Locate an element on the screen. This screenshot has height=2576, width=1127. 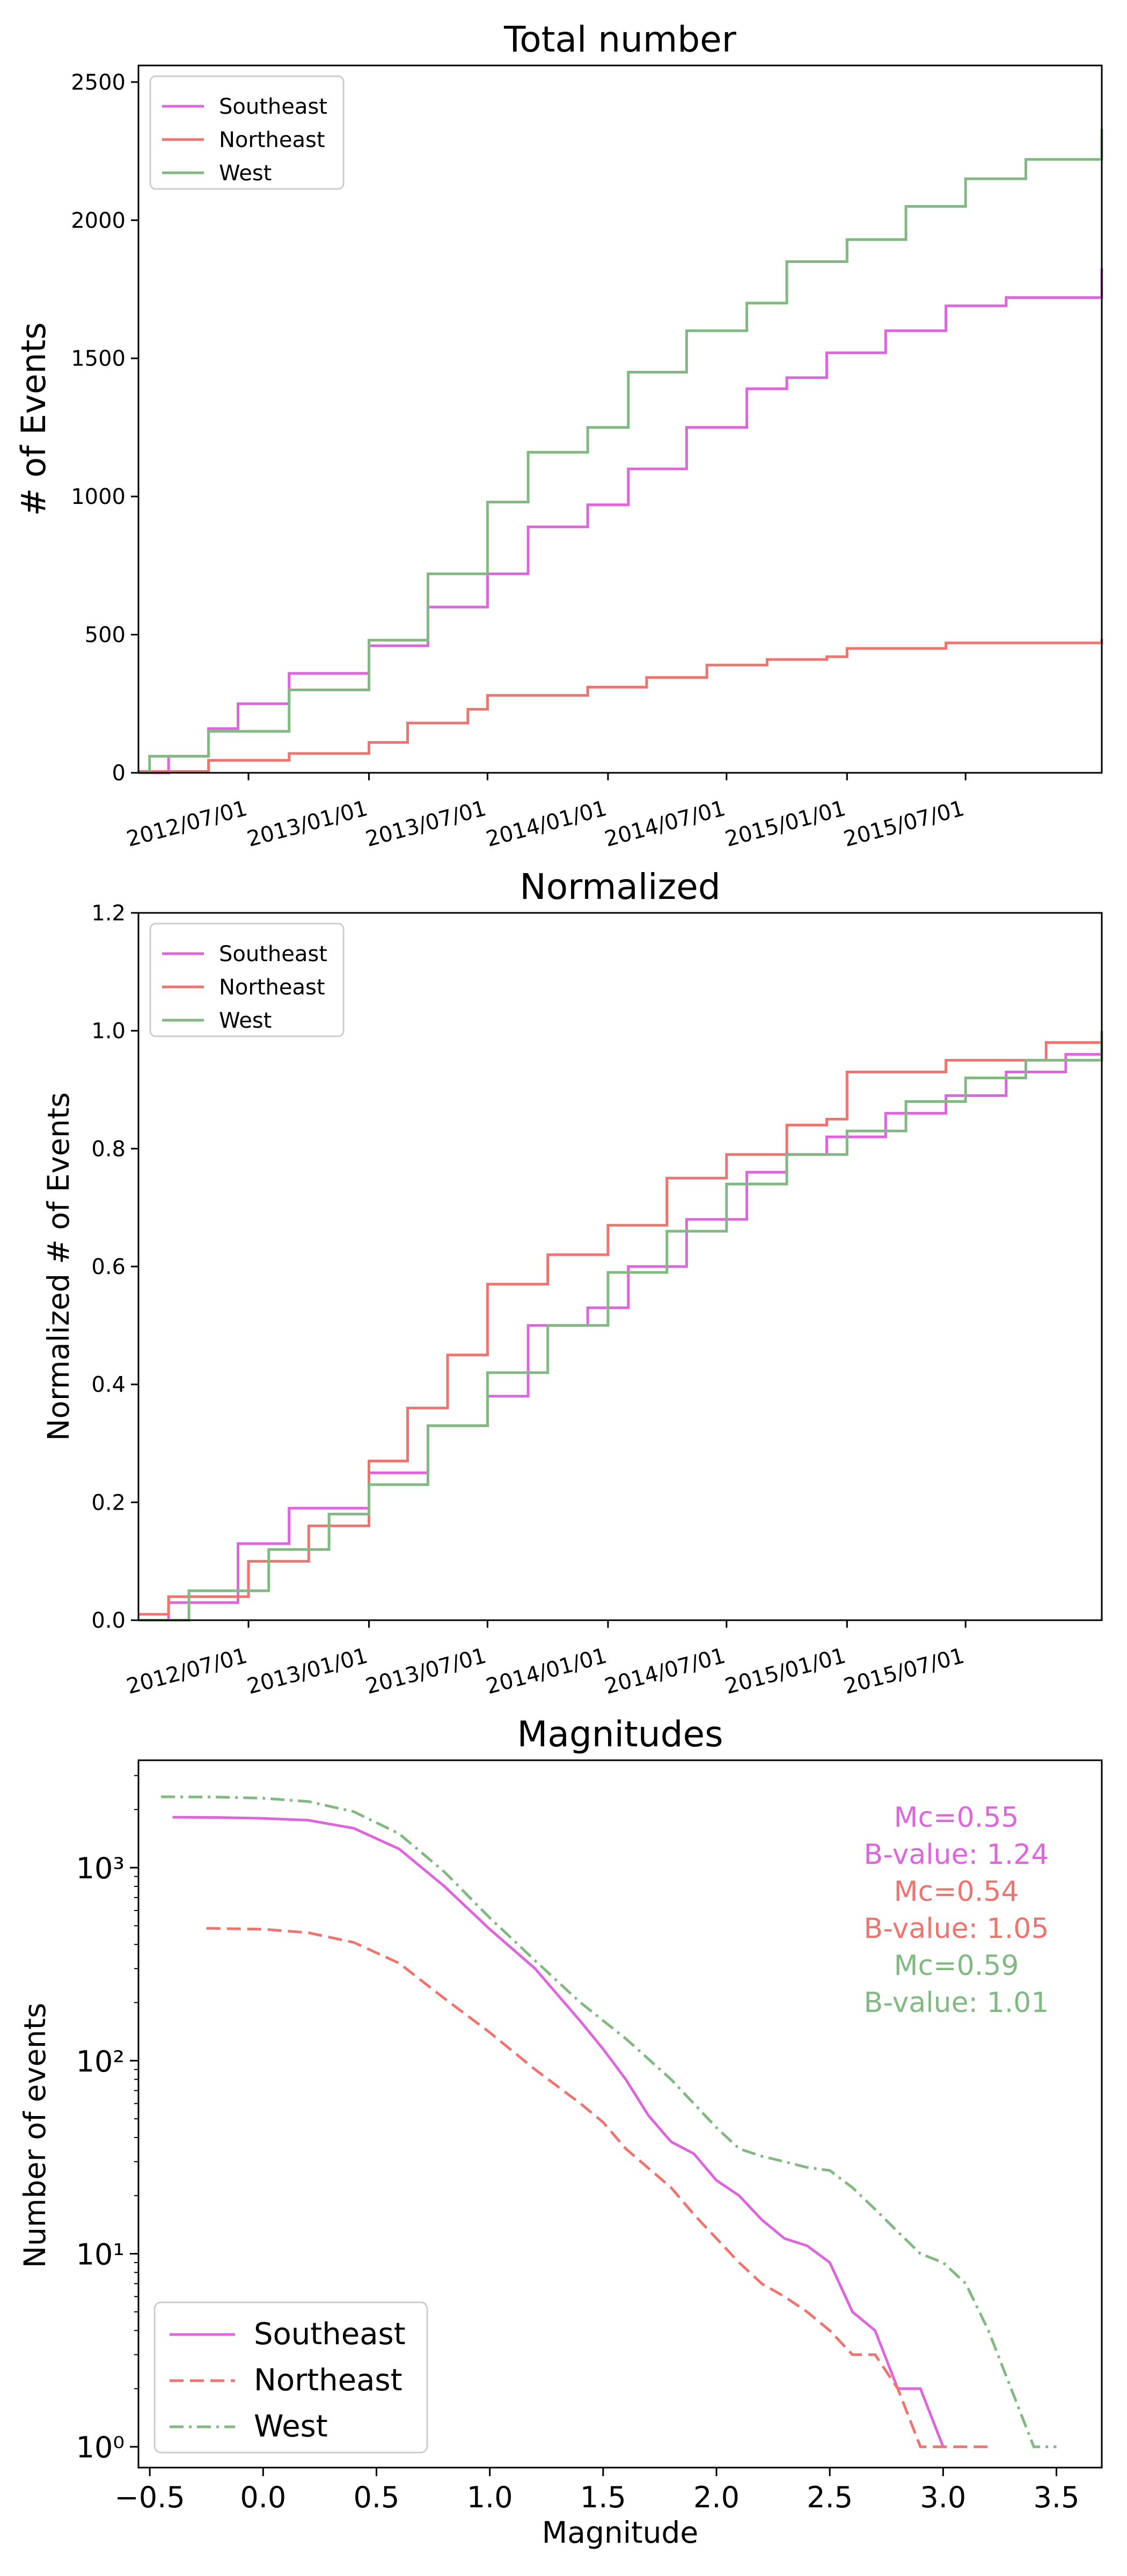
y-tick-label: 10⁰ is located at coordinates (100, 2447).